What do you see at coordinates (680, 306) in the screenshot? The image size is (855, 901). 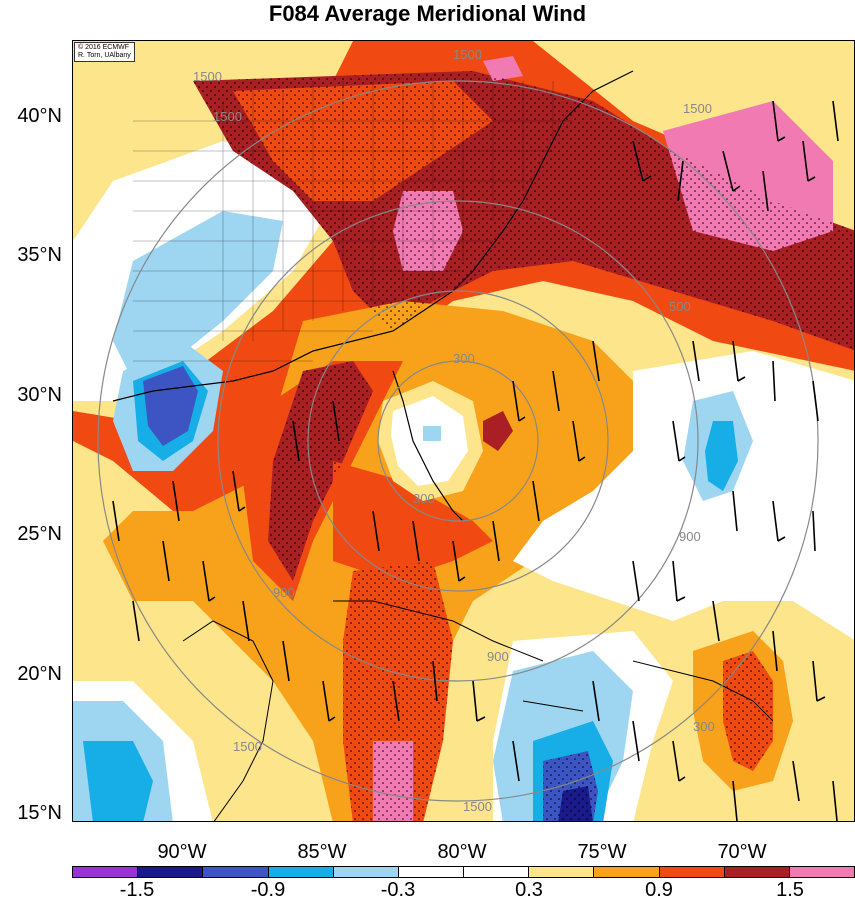 I see `contour-label: 500` at bounding box center [680, 306].